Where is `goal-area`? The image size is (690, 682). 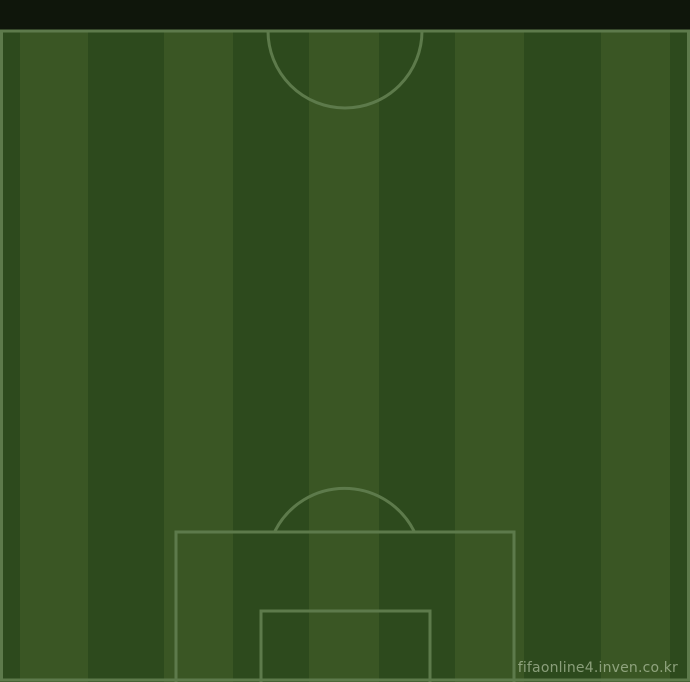
goal-area is located at coordinates (345, 645).